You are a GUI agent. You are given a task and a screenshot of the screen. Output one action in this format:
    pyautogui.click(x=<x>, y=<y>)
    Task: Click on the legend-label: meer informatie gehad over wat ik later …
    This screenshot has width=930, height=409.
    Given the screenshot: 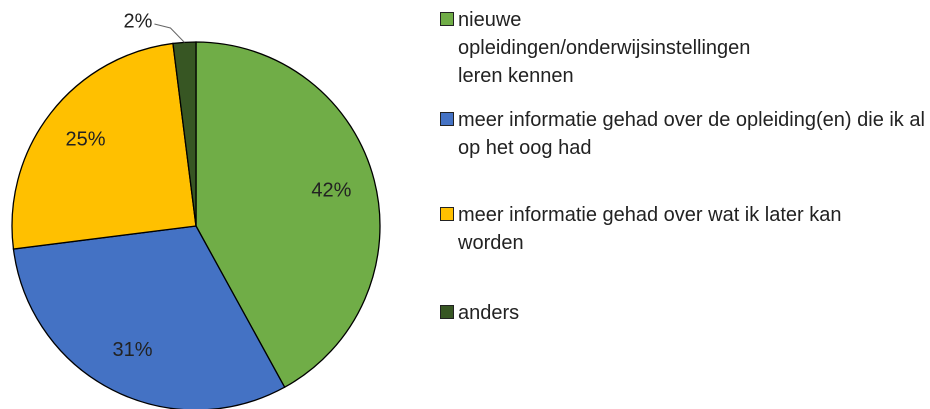 What is the action you would take?
    pyautogui.click(x=650, y=229)
    